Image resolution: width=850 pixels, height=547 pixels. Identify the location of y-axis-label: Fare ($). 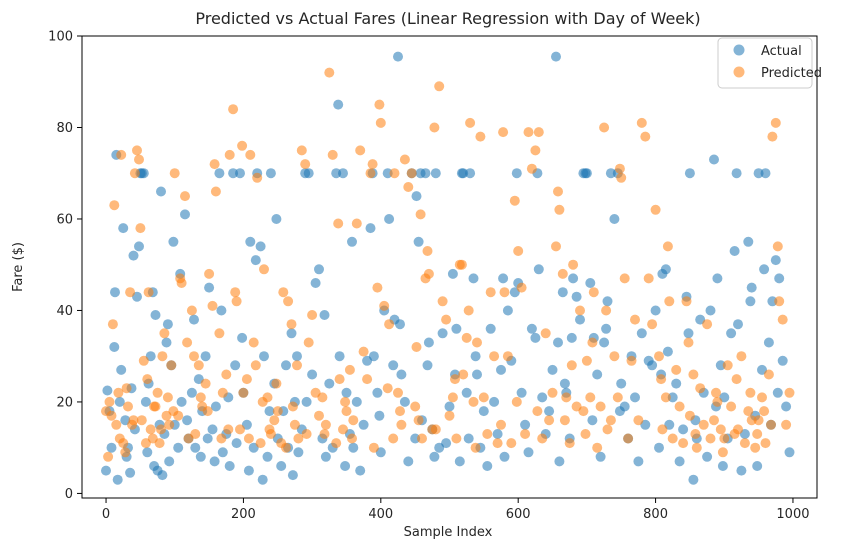
(18, 267).